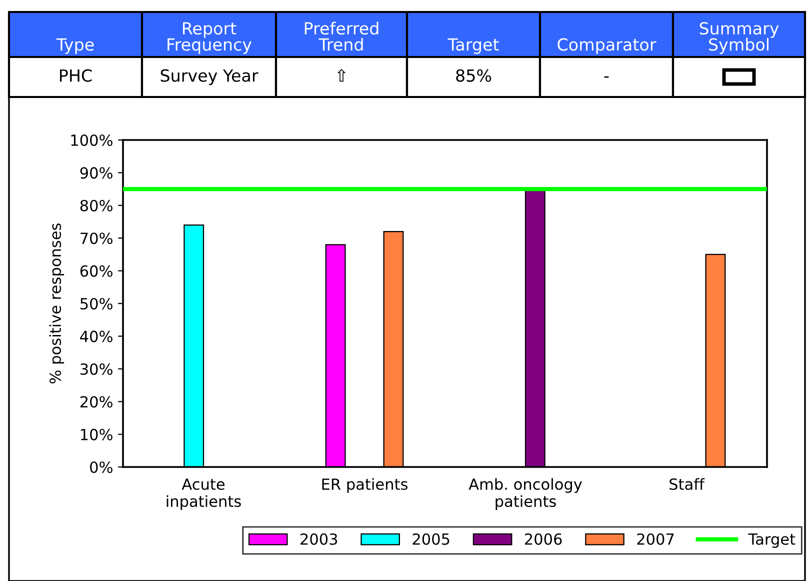 The width and height of the screenshot is (807, 581). I want to click on legend-label: 2005, so click(431, 539).